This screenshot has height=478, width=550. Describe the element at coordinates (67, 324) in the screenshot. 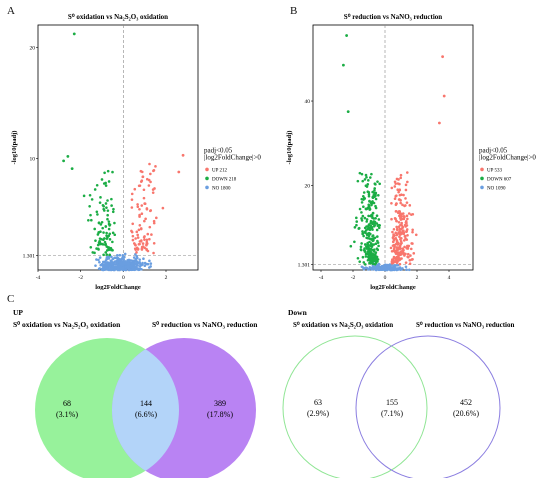

I see `venn-up-set-a-label: S⁰ oxidation vs Na₂S₂O₃ oxidation` at that location.